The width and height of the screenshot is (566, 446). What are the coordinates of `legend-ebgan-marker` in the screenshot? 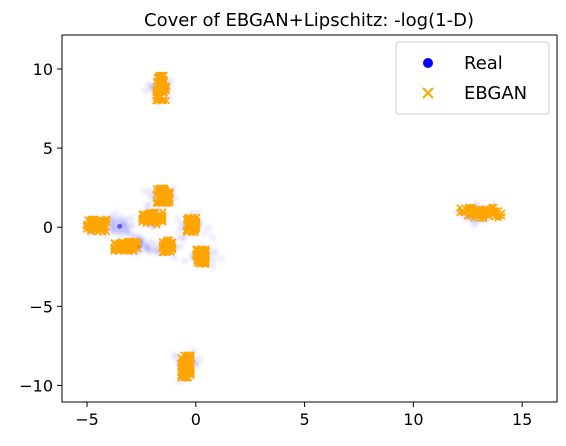 It's located at (428, 93).